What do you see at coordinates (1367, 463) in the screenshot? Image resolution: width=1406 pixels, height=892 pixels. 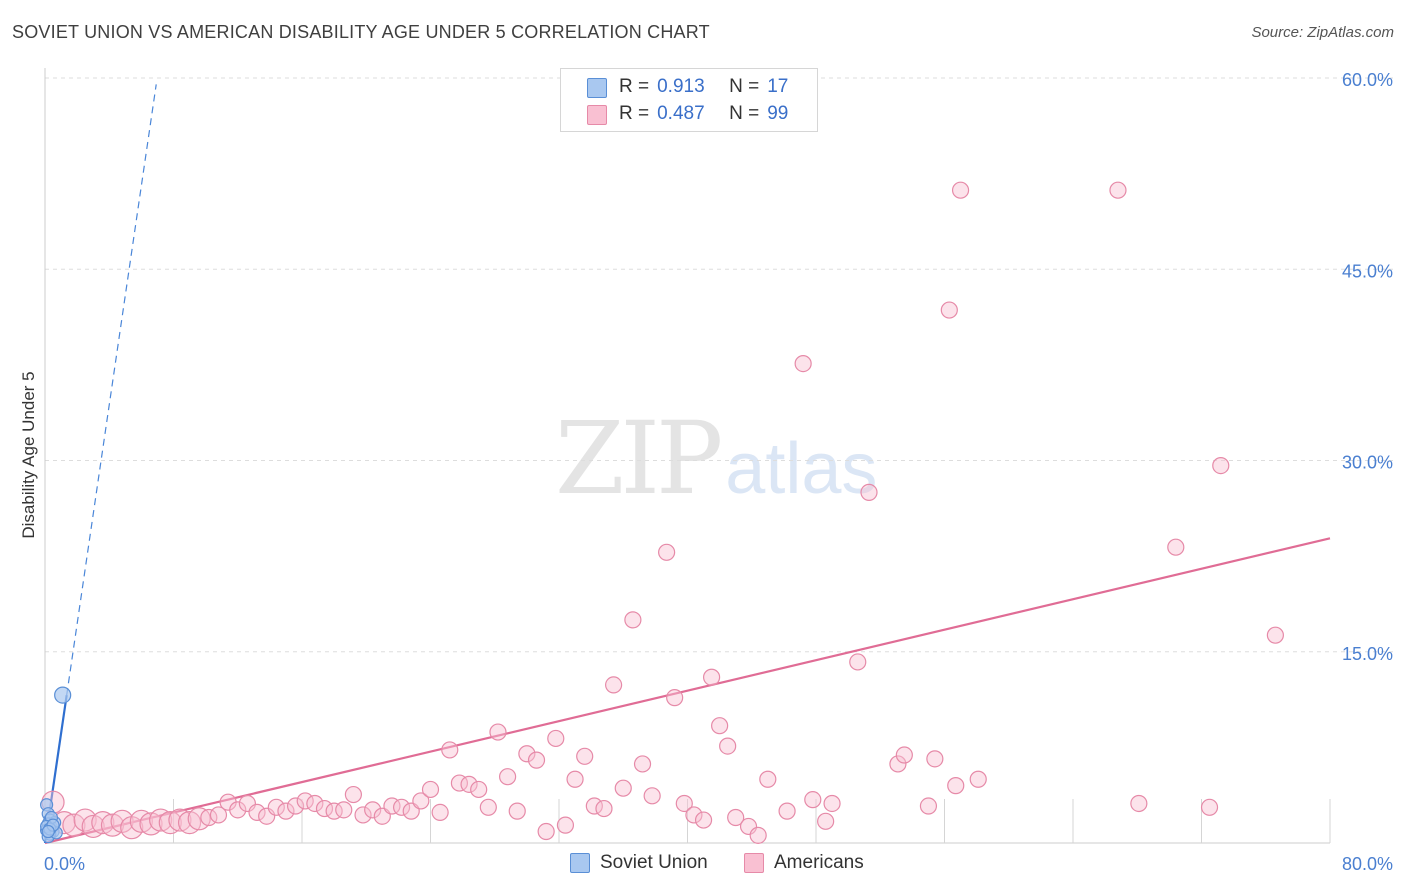 I see `y-tick-label: 30.0%` at bounding box center [1367, 463].